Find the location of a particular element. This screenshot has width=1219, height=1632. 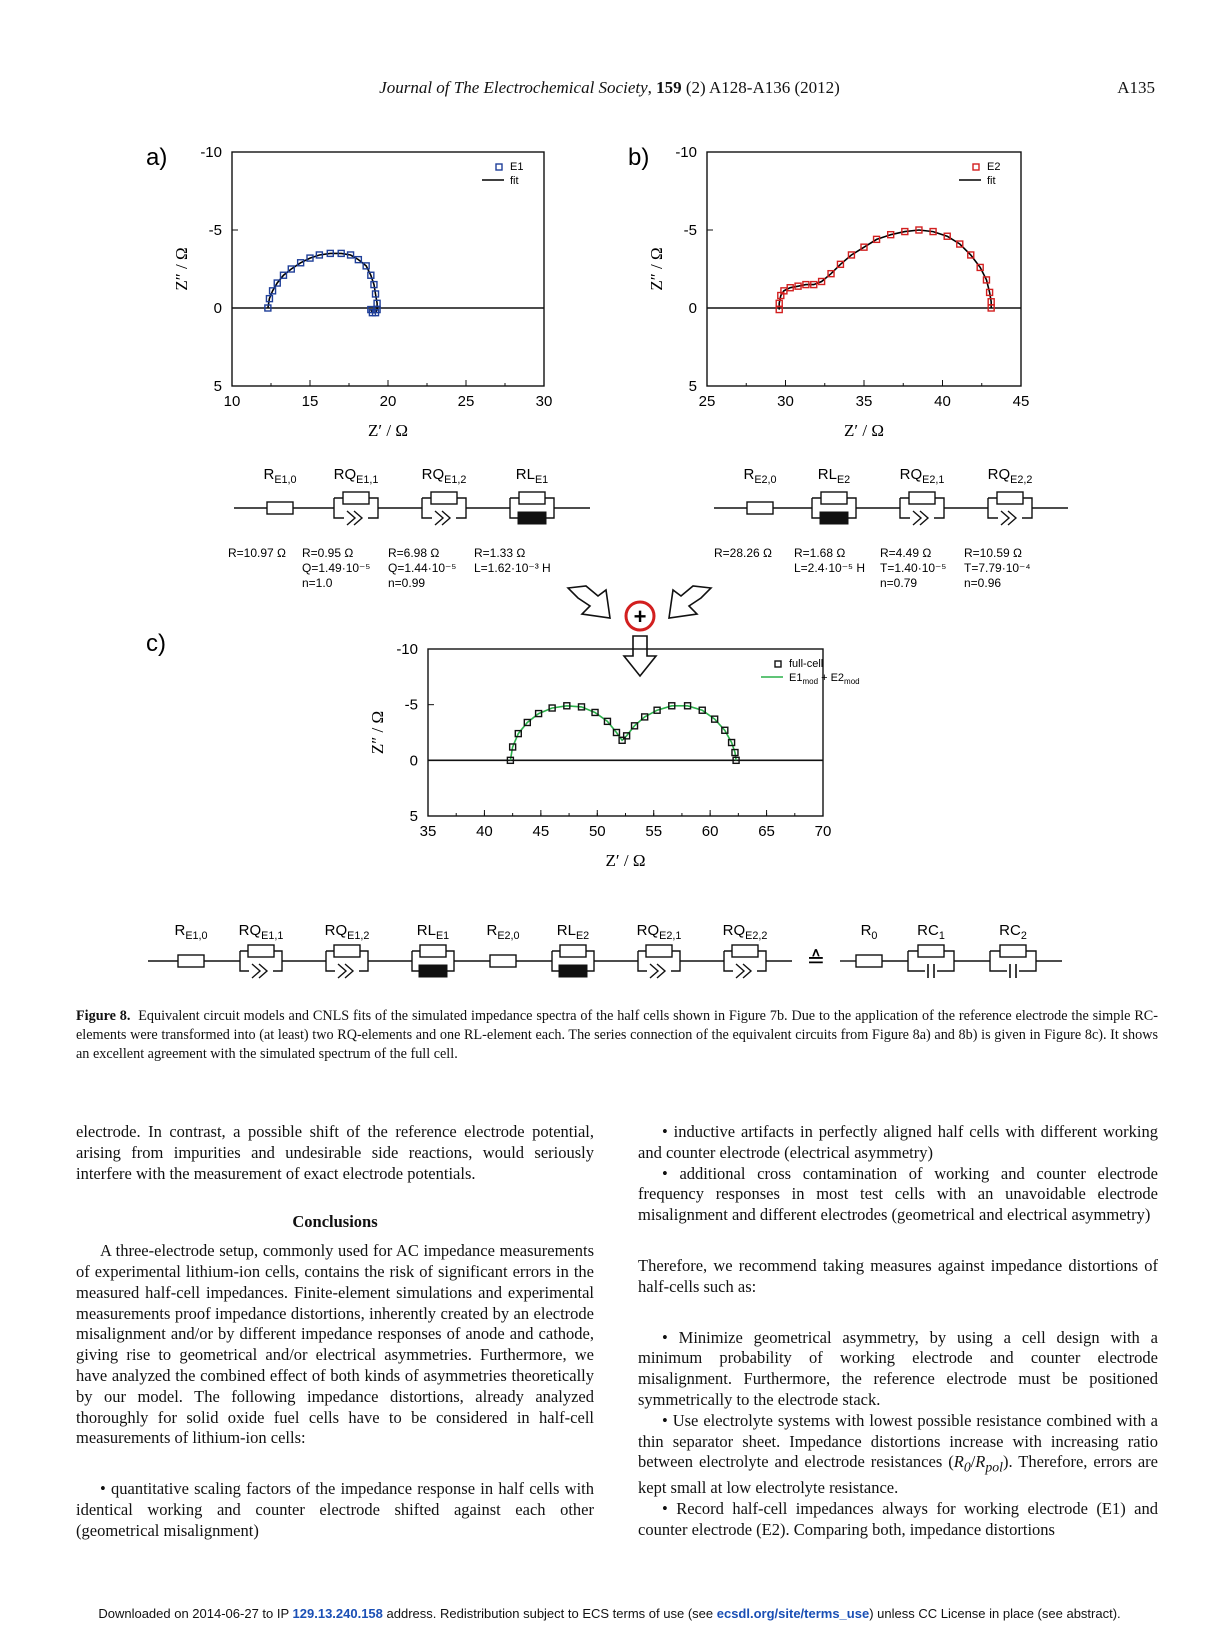

y-axis-label: Z″ / Ω is located at coordinates (656, 268).